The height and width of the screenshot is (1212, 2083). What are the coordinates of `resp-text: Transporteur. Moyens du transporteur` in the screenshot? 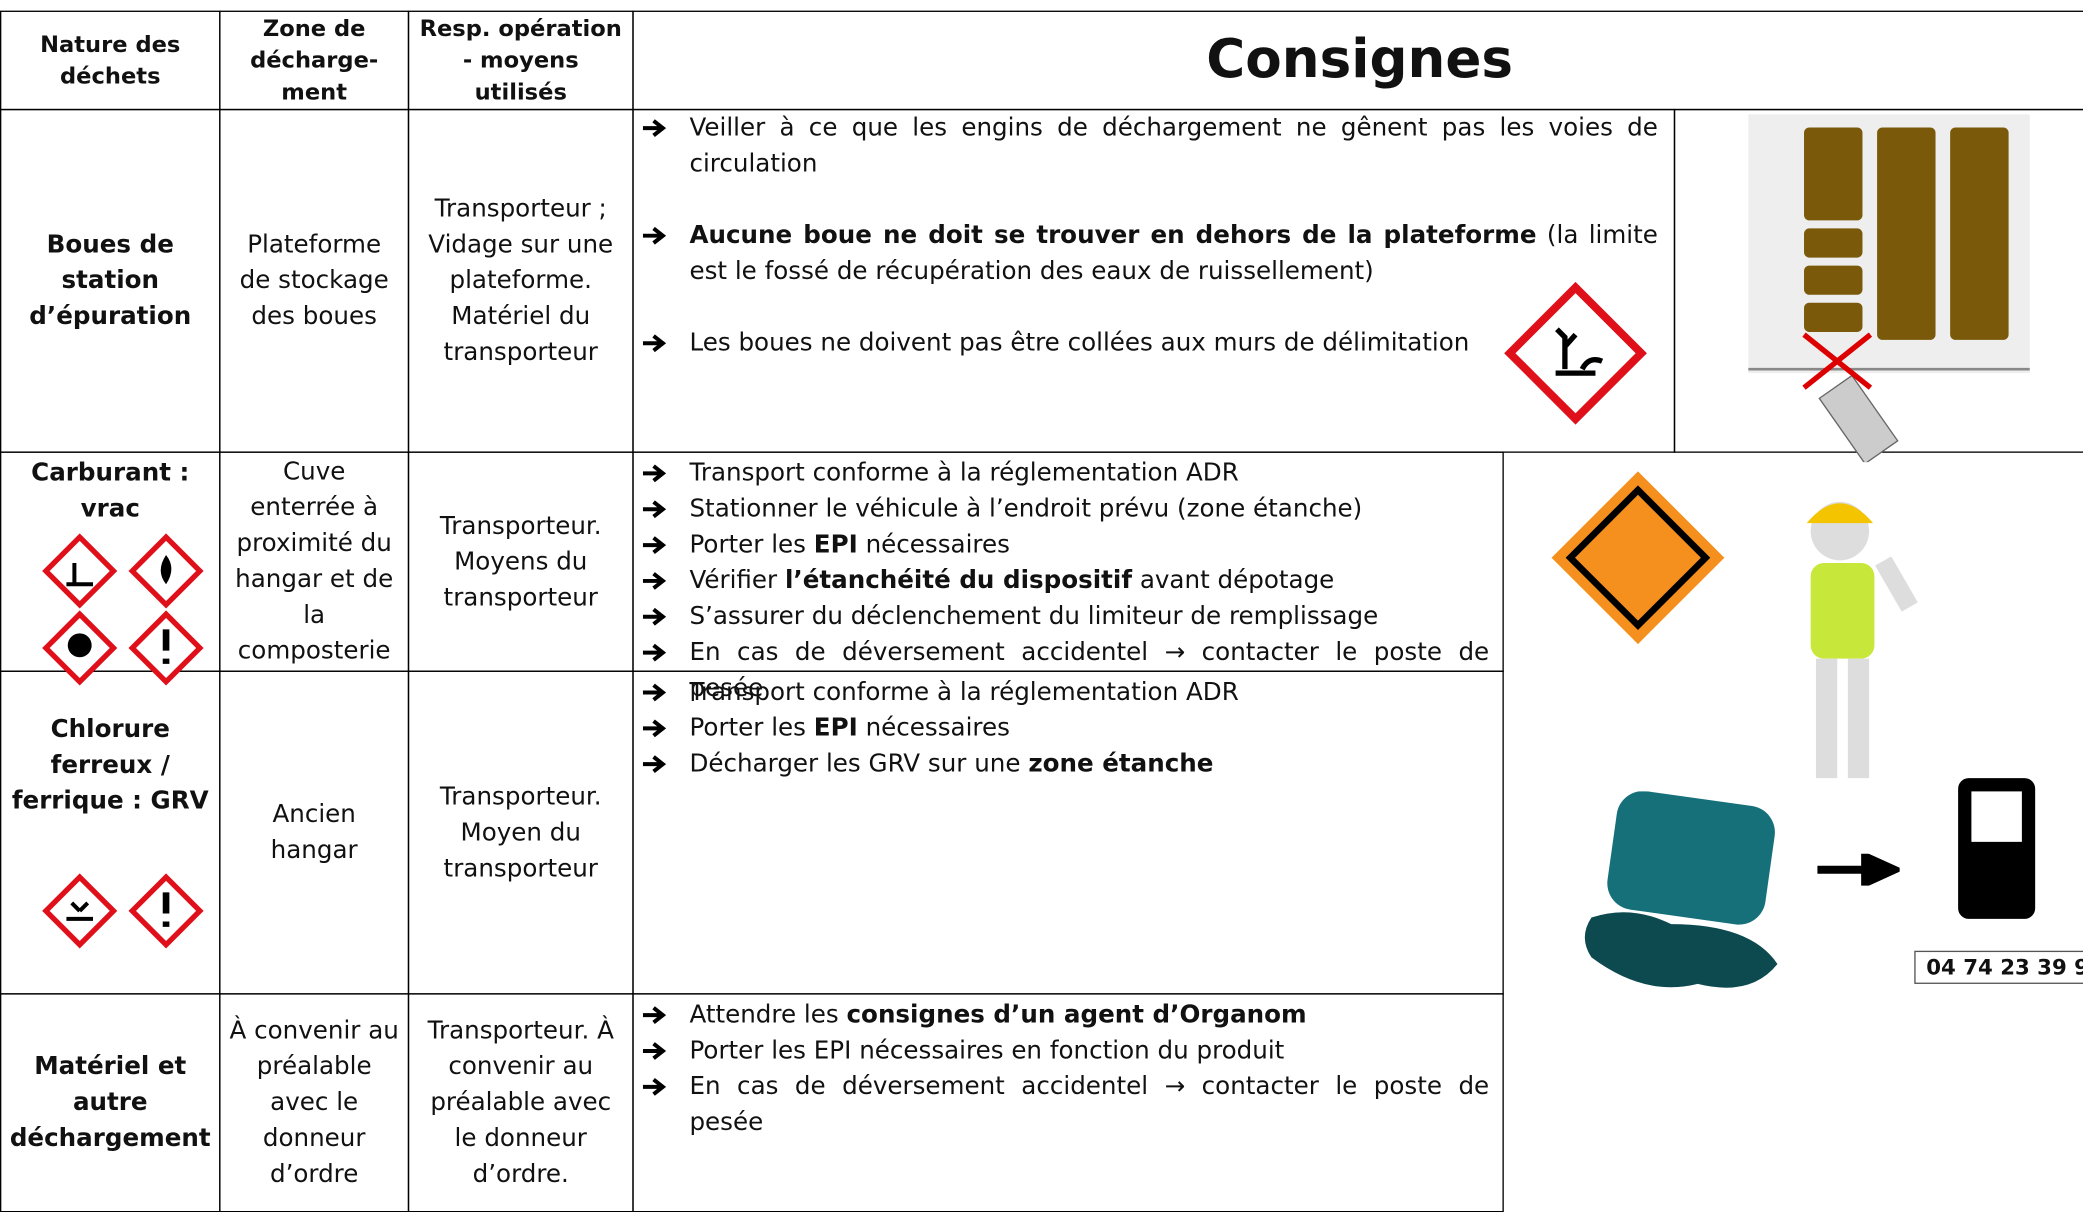 It's located at (520, 561).